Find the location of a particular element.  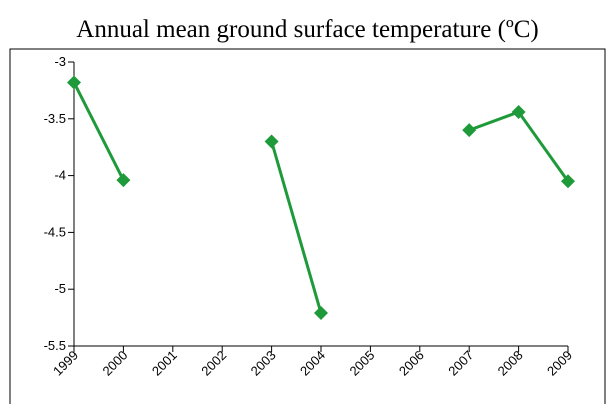

x-tick-label: 2006 is located at coordinates (411, 363).